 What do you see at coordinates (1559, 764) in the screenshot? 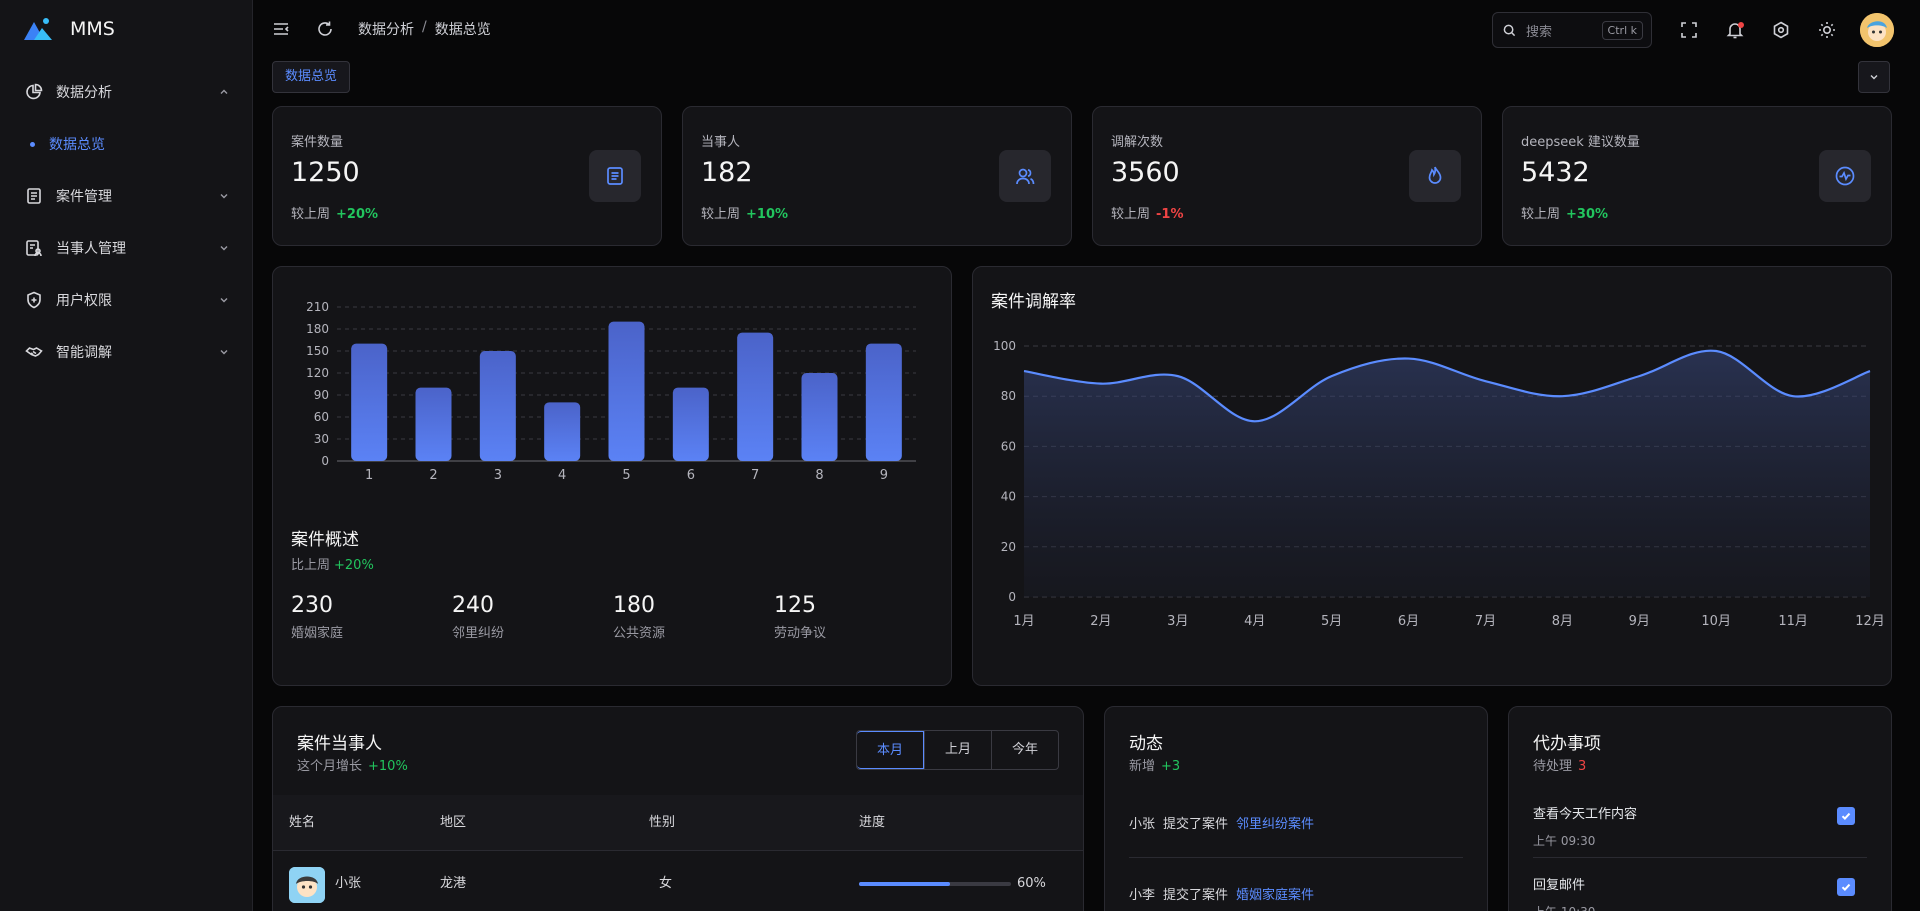
I see `todo-subtitle: 待处理 3` at bounding box center [1559, 764].